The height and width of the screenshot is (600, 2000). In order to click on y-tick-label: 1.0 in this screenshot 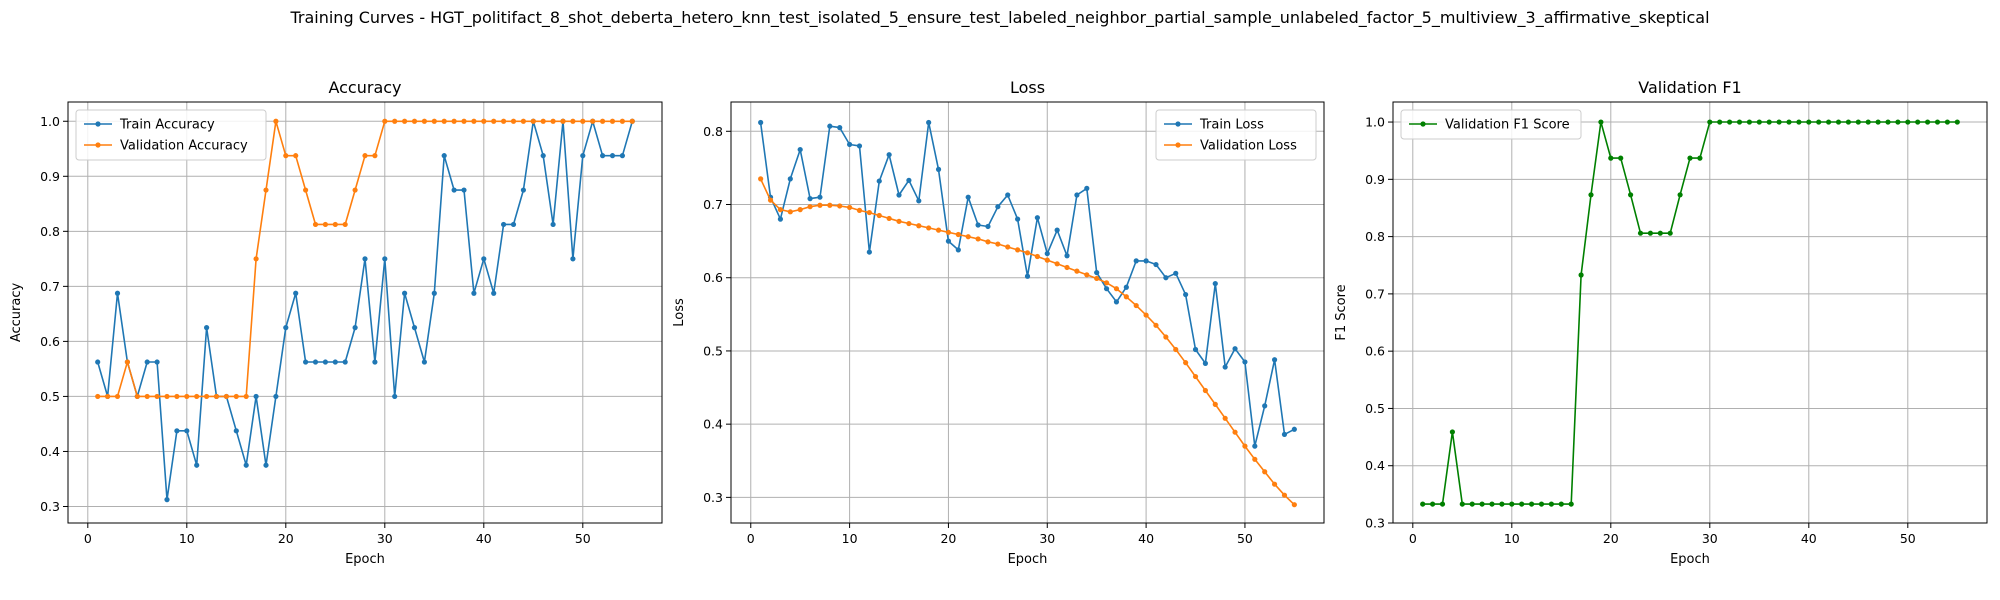, I will do `click(50, 121)`.